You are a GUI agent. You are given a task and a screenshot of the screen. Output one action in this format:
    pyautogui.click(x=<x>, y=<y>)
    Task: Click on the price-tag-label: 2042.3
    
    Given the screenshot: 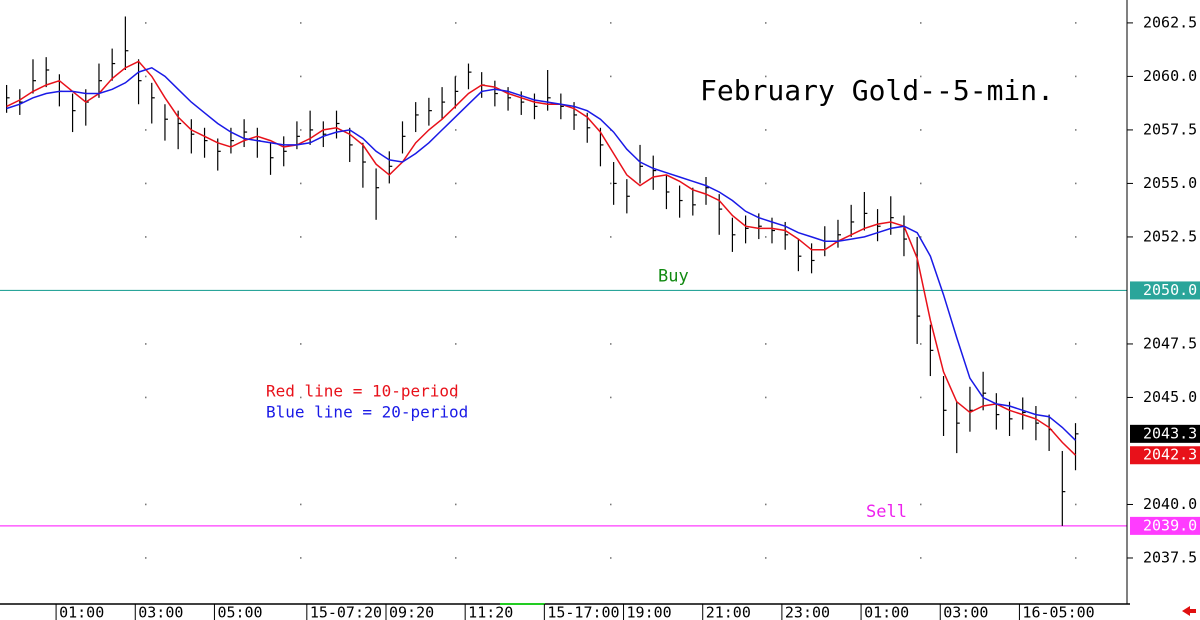 What is the action you would take?
    pyautogui.click(x=1170, y=455)
    